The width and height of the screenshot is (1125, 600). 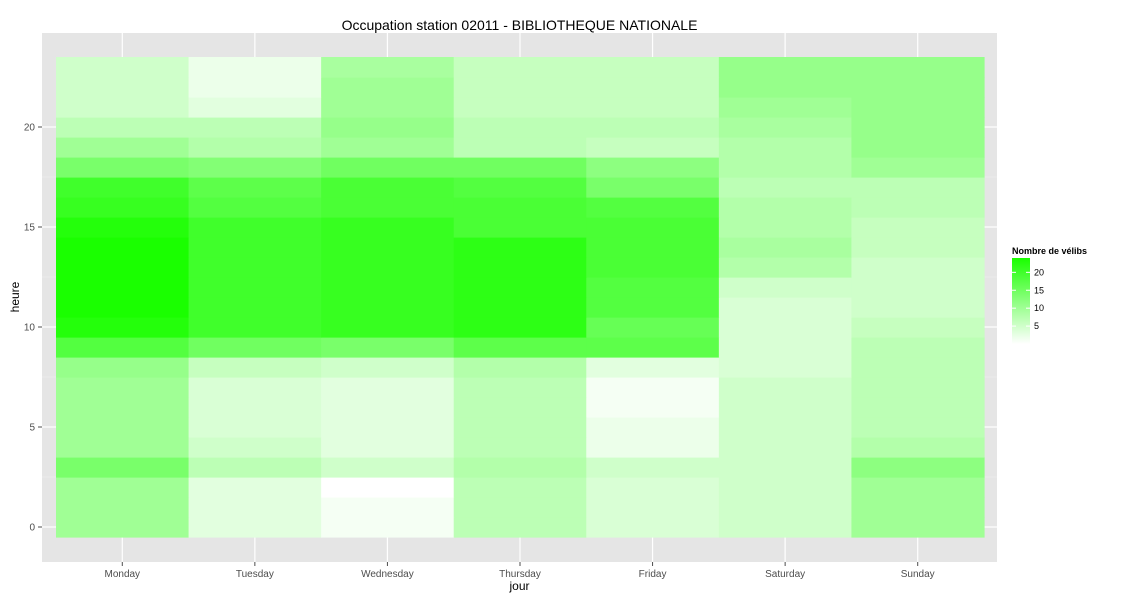 I want to click on y-tick-label: 20, so click(x=30, y=128).